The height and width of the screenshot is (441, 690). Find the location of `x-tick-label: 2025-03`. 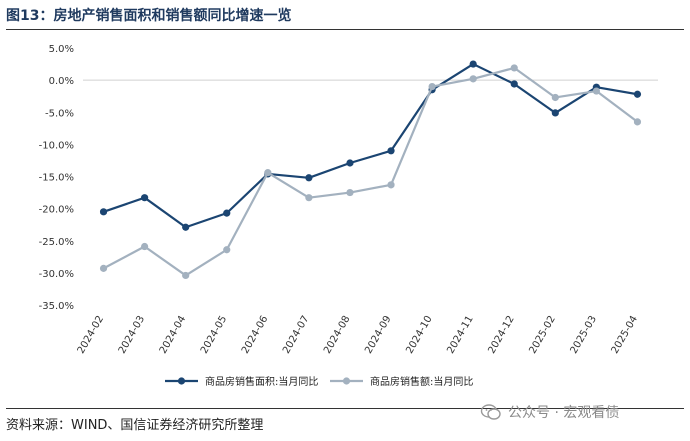

x-tick-label: 2025-03 is located at coordinates (584, 335).